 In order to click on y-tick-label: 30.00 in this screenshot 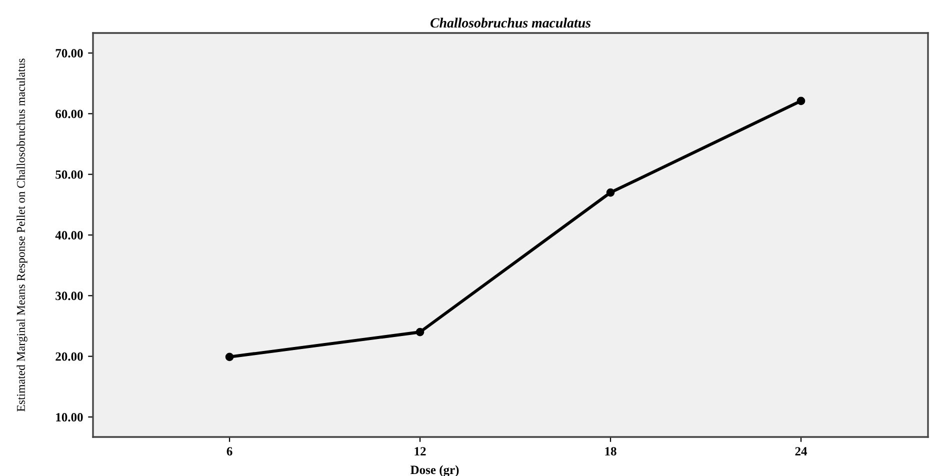, I will do `click(69, 296)`.